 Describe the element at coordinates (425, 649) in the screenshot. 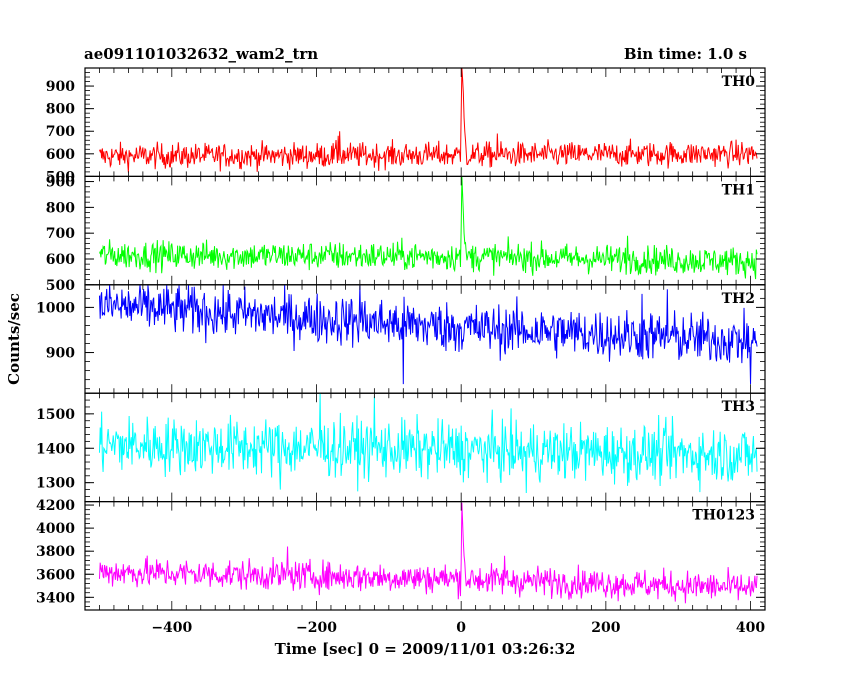

I see `x-axis-label: Time [sec] 0 = 2009/11/01 03:26:32` at that location.